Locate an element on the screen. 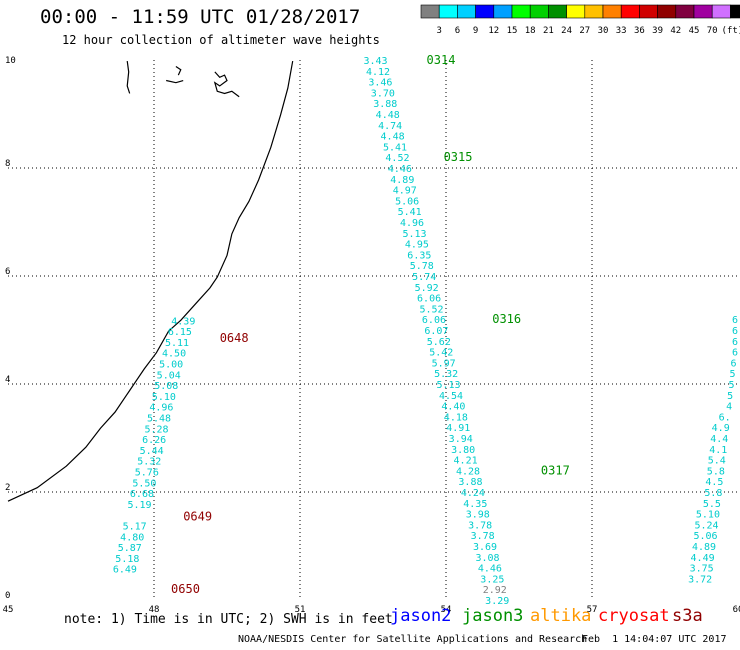  wave-height-label: 5.19 is located at coordinates (139, 505).